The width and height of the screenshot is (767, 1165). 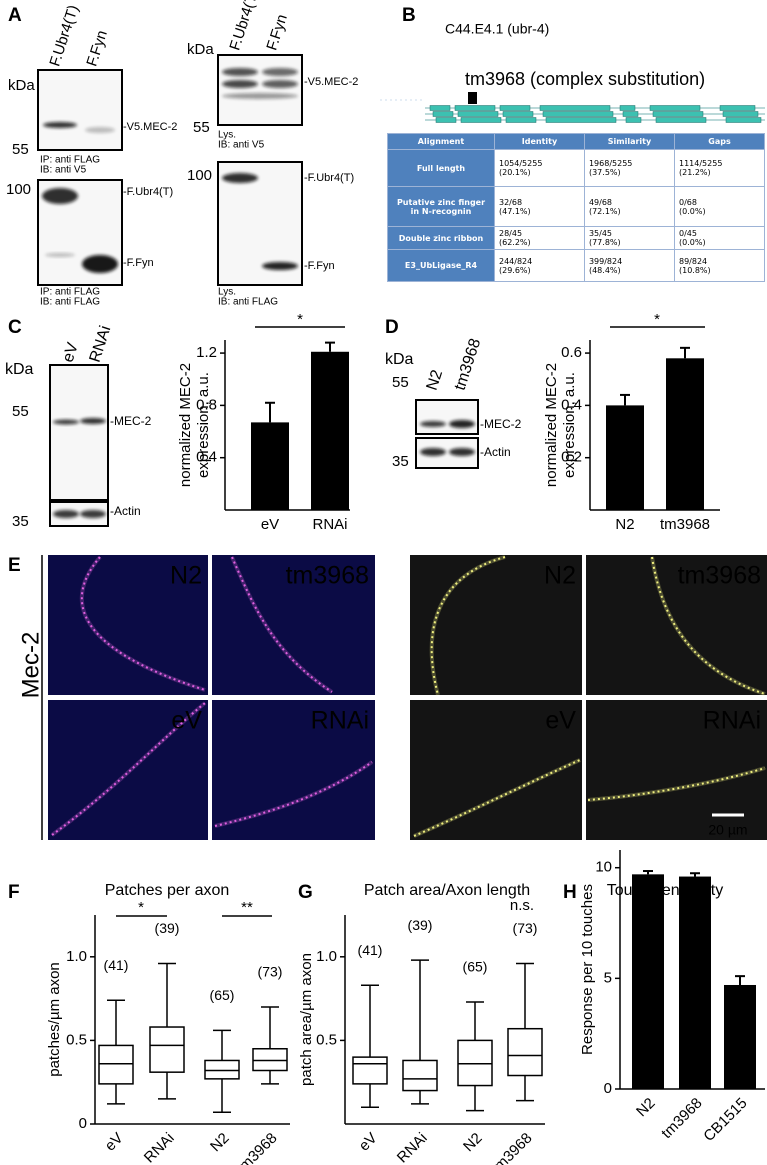 I want to click on table-cell: 1114/5255 (21.2%), so click(x=719, y=168).